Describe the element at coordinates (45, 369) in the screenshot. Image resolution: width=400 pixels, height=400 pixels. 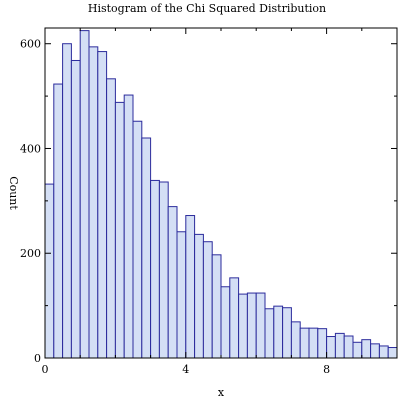
I see `x-tick-label: 0` at that location.